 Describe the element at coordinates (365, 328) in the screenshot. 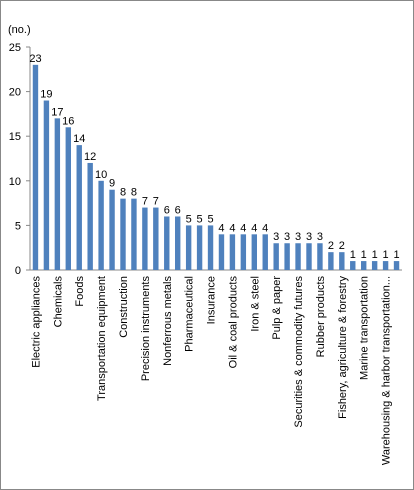

I see `x-tick-label: Marine transportation` at that location.